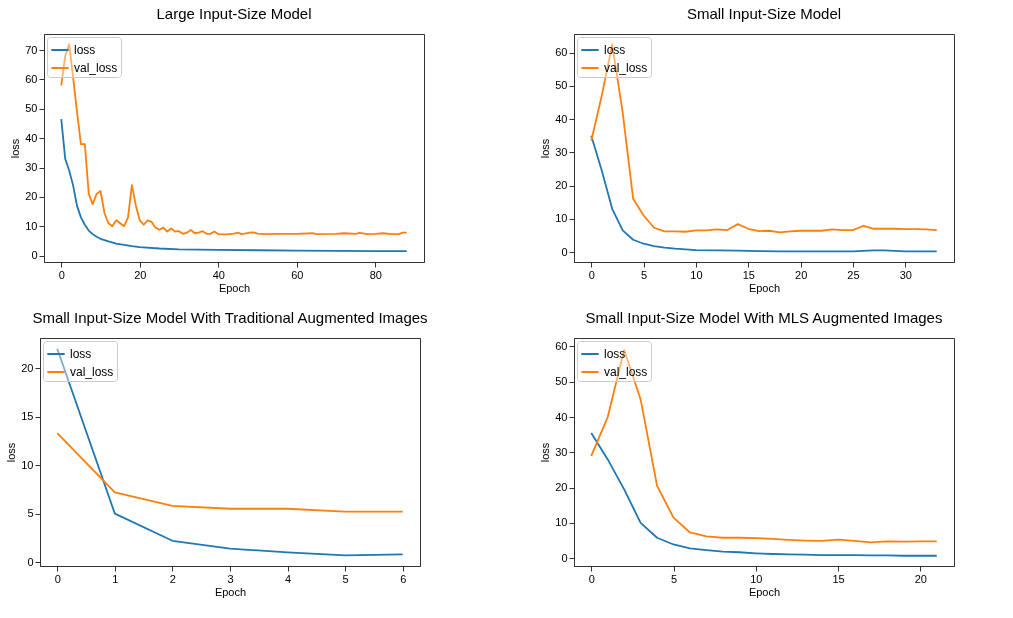  Describe the element at coordinates (30, 513) in the screenshot. I see `y-tick-label: 5` at that location.